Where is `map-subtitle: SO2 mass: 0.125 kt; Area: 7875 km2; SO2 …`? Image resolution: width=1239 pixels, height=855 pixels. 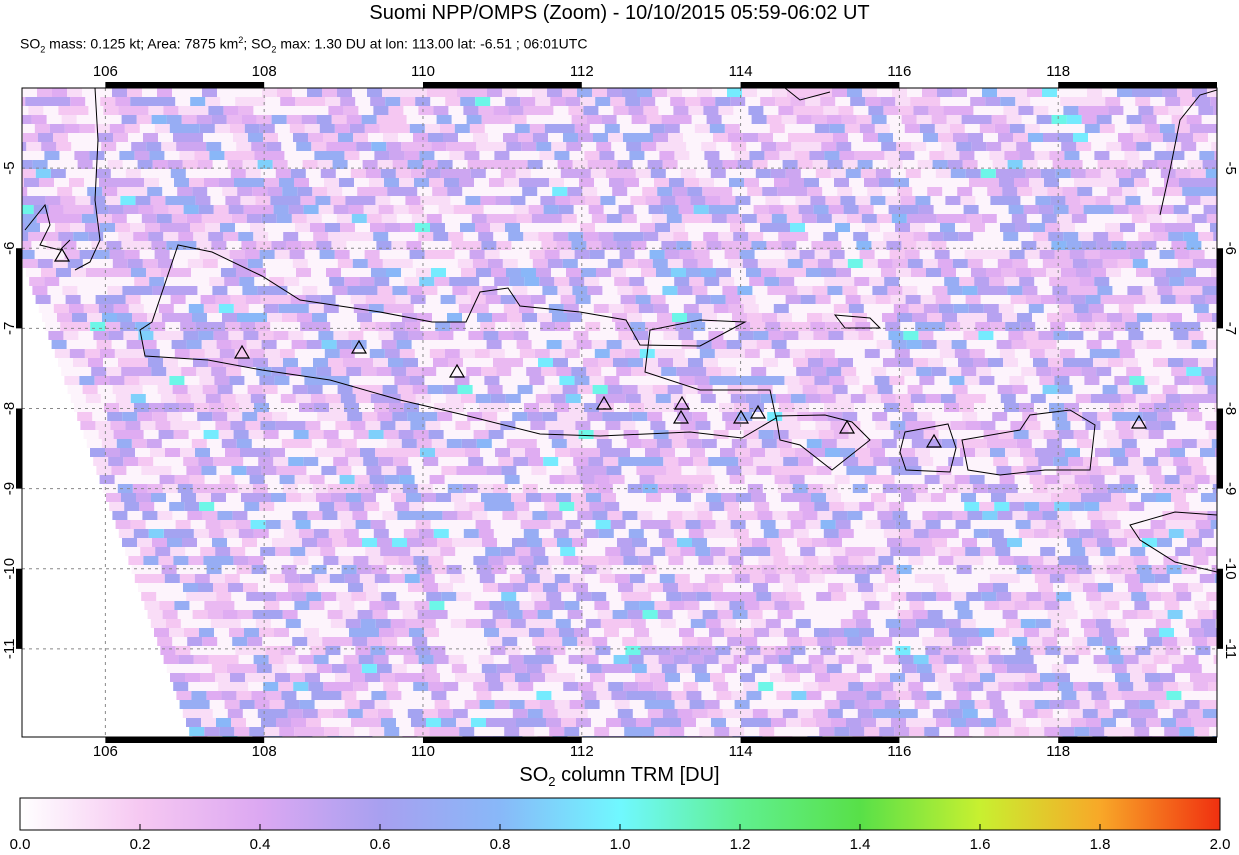 map-subtitle: SO2 mass: 0.125 kt; Area: 7875 km2; SO2 … is located at coordinates (303, 44).